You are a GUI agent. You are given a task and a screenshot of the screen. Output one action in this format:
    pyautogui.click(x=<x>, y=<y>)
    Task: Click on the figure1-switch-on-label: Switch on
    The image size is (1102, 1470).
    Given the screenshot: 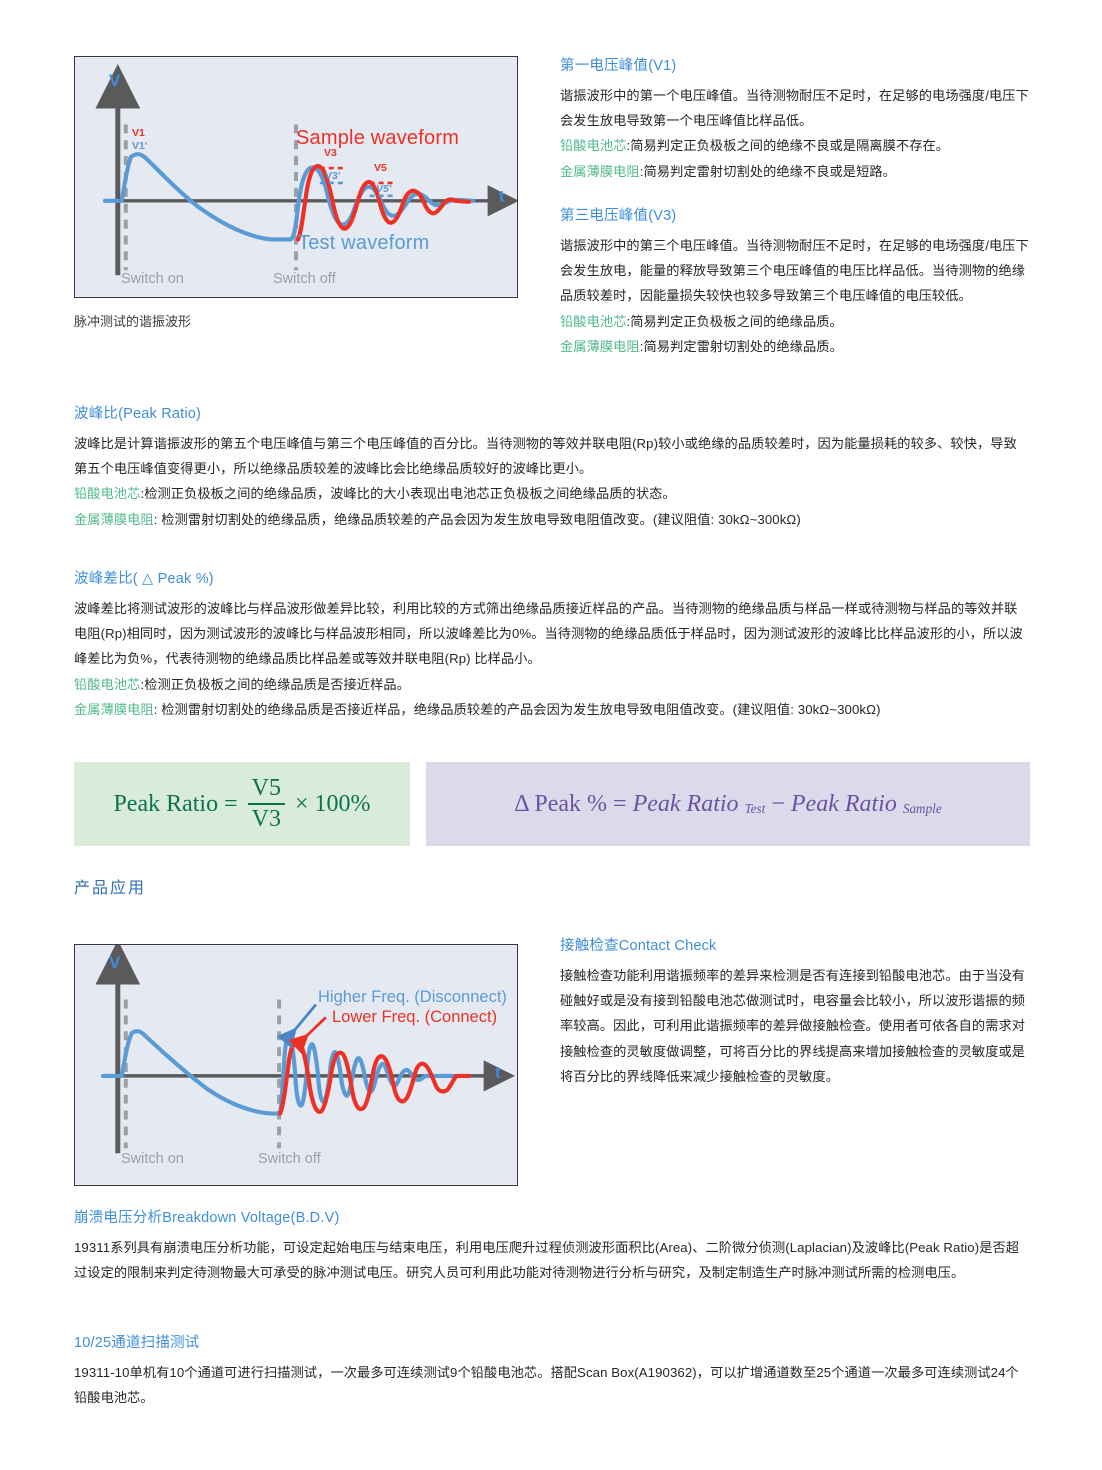 What is the action you would take?
    pyautogui.click(x=152, y=279)
    